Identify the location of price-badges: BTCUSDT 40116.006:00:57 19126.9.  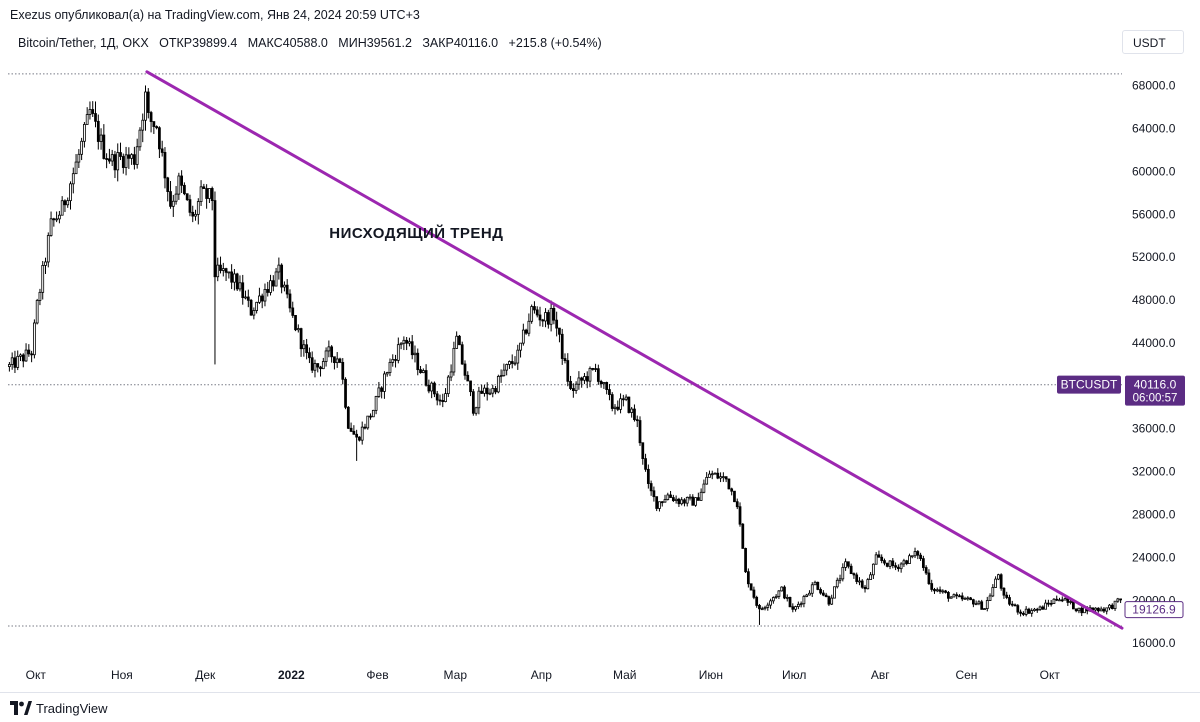
(1121, 497).